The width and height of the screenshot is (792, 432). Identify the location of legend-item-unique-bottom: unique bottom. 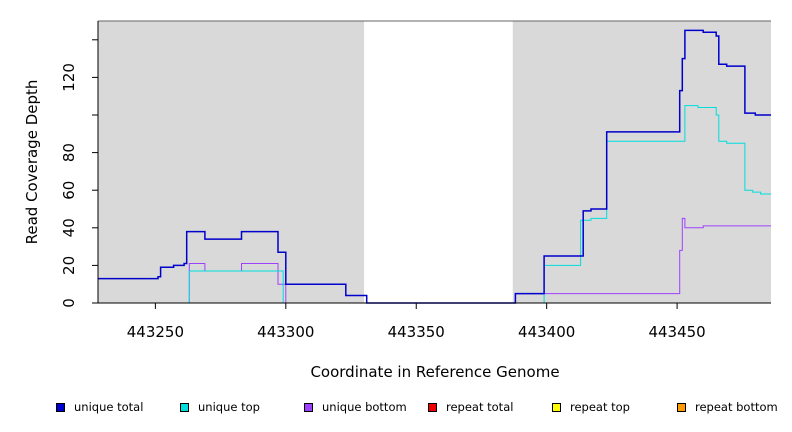
(355, 407).